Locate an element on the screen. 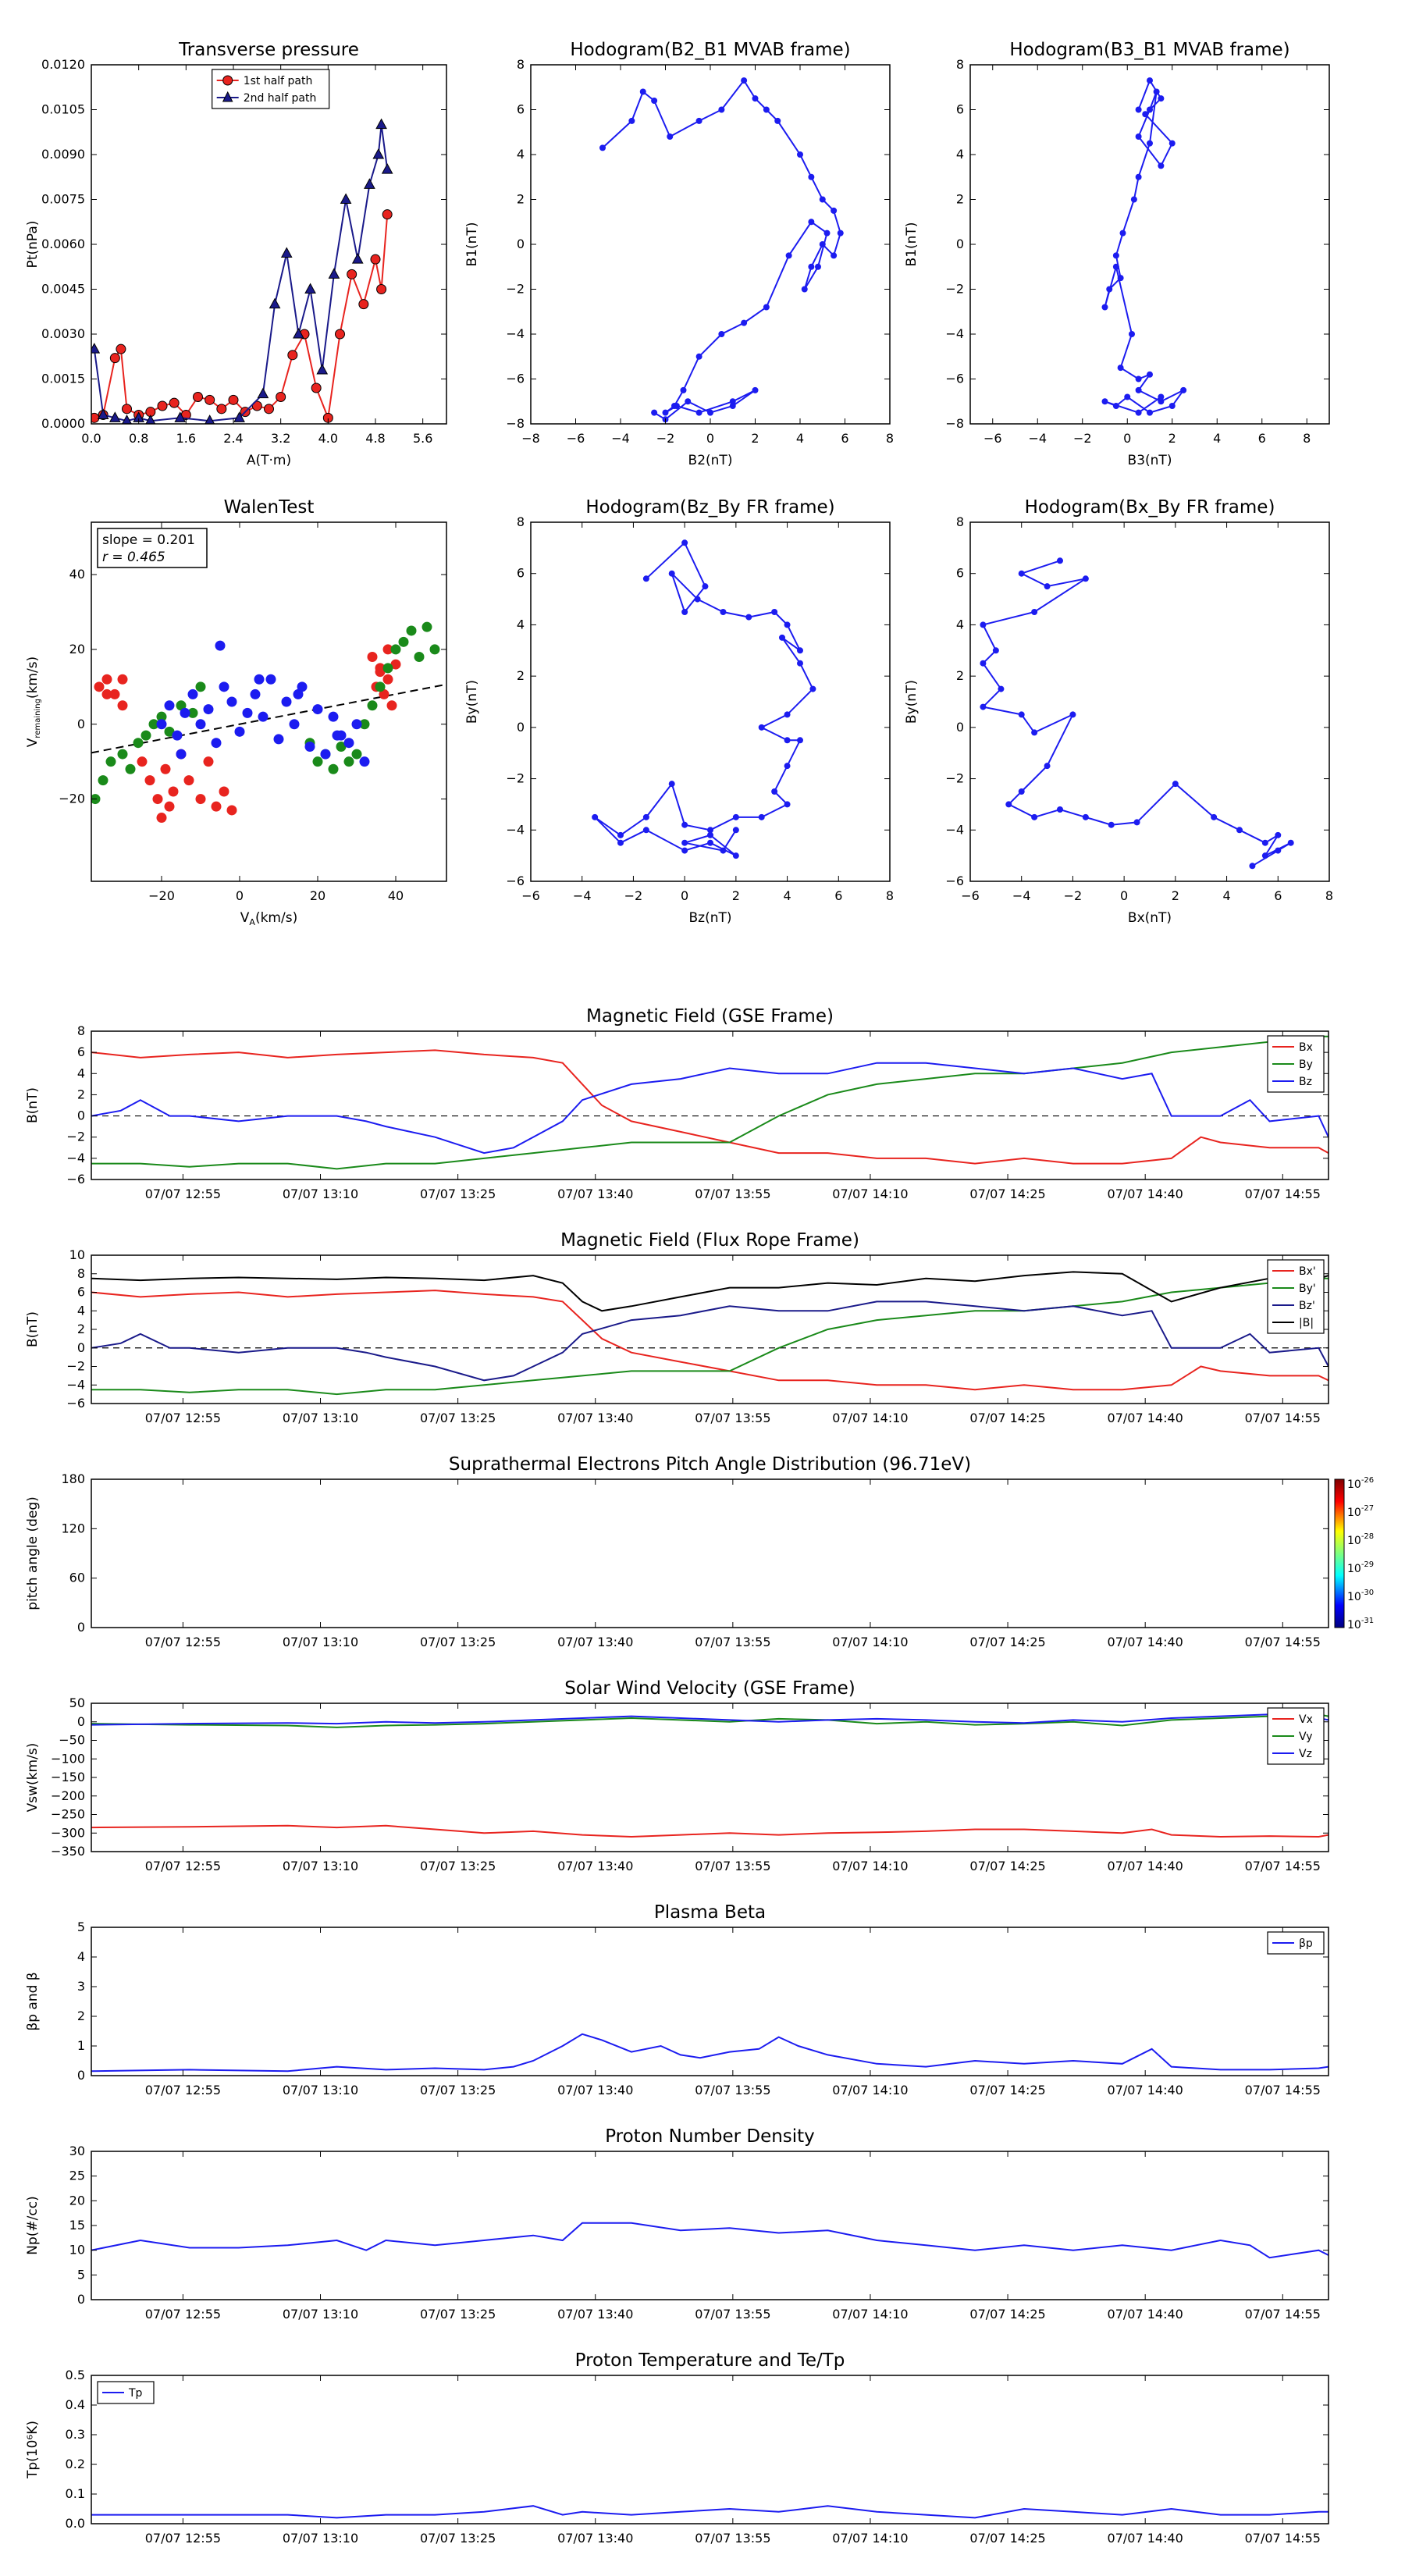 The height and width of the screenshot is (2576, 1405). colorbar-label: 10-27 is located at coordinates (1361, 1511).